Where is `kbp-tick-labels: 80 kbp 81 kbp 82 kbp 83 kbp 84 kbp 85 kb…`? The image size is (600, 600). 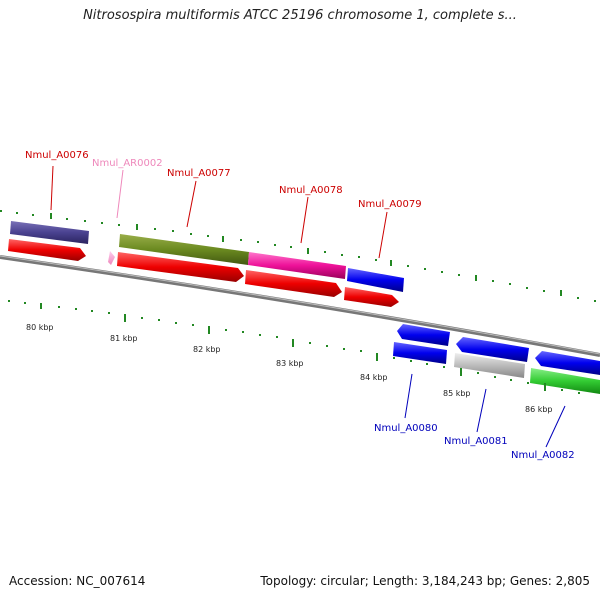 kbp-tick-labels: 80 kbp 81 kbp 82 kbp 83 kbp 84 kbp 85 kb… is located at coordinates (289, 368).